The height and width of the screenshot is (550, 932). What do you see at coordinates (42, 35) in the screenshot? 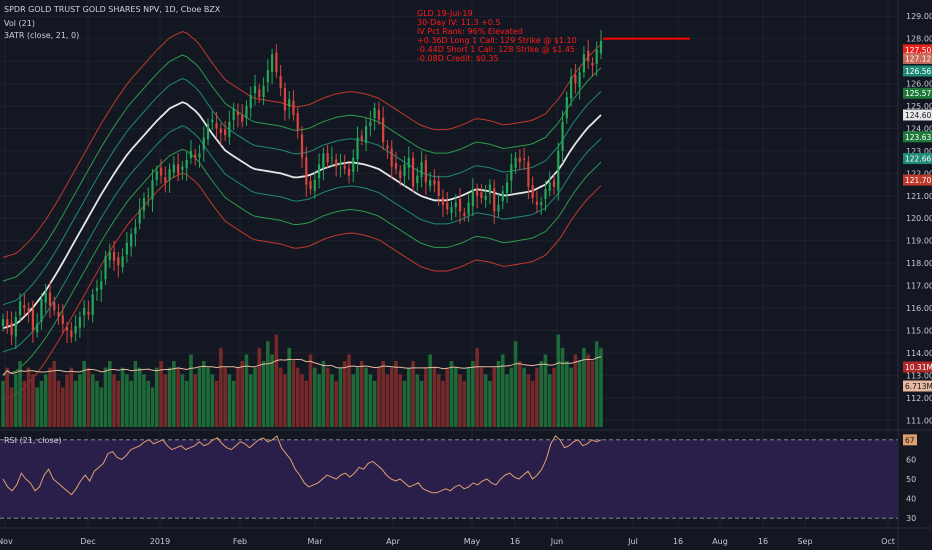
I see `atr-legend: 3ATR (close, 21, 0)` at bounding box center [42, 35].